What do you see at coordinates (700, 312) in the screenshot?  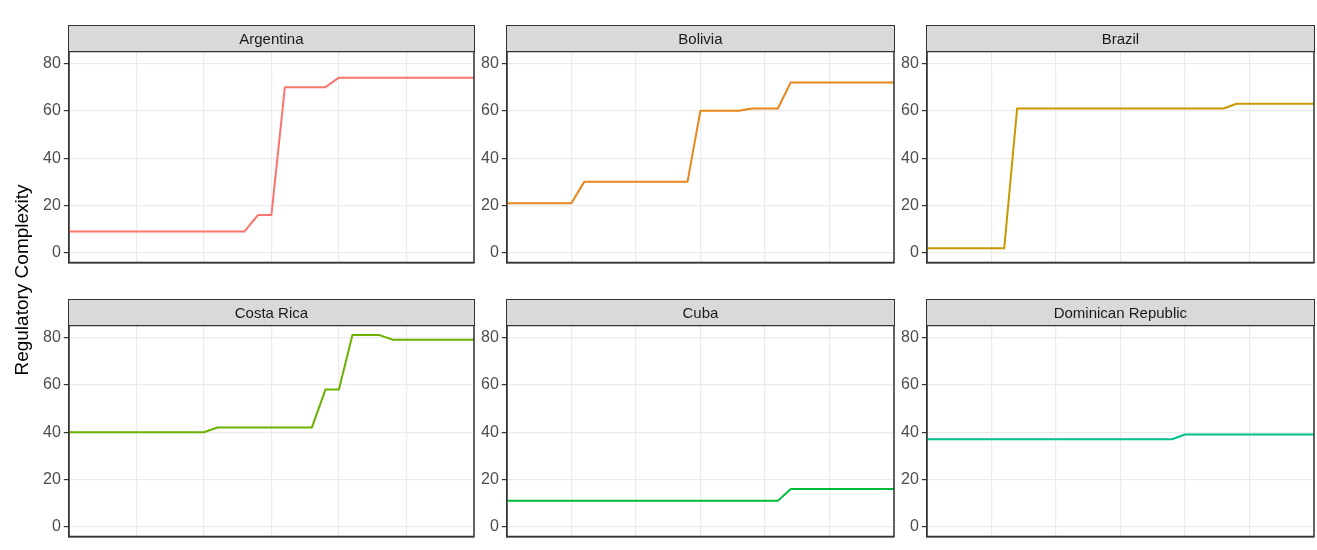 I see `chart-title: Cuba` at bounding box center [700, 312].